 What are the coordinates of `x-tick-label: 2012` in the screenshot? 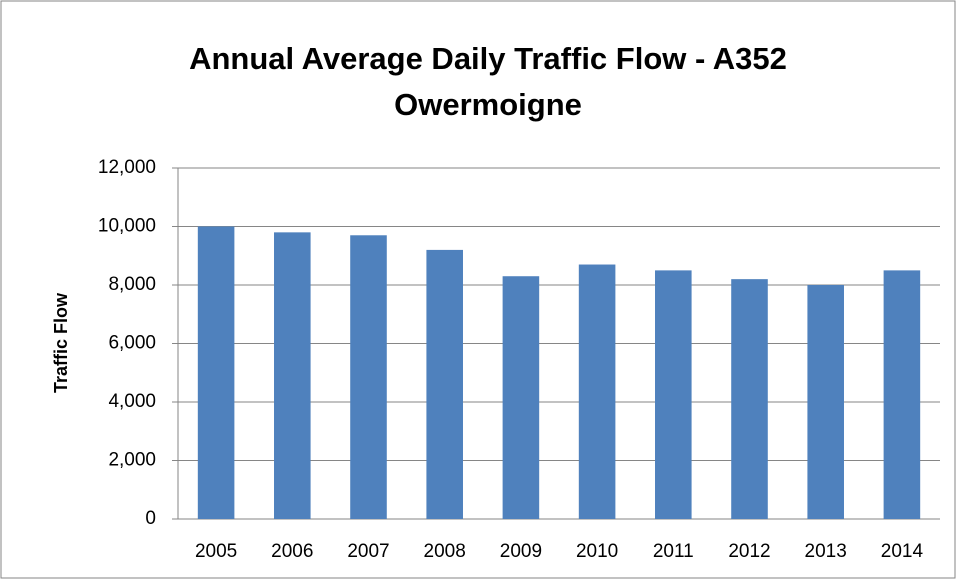 It's located at (749, 551).